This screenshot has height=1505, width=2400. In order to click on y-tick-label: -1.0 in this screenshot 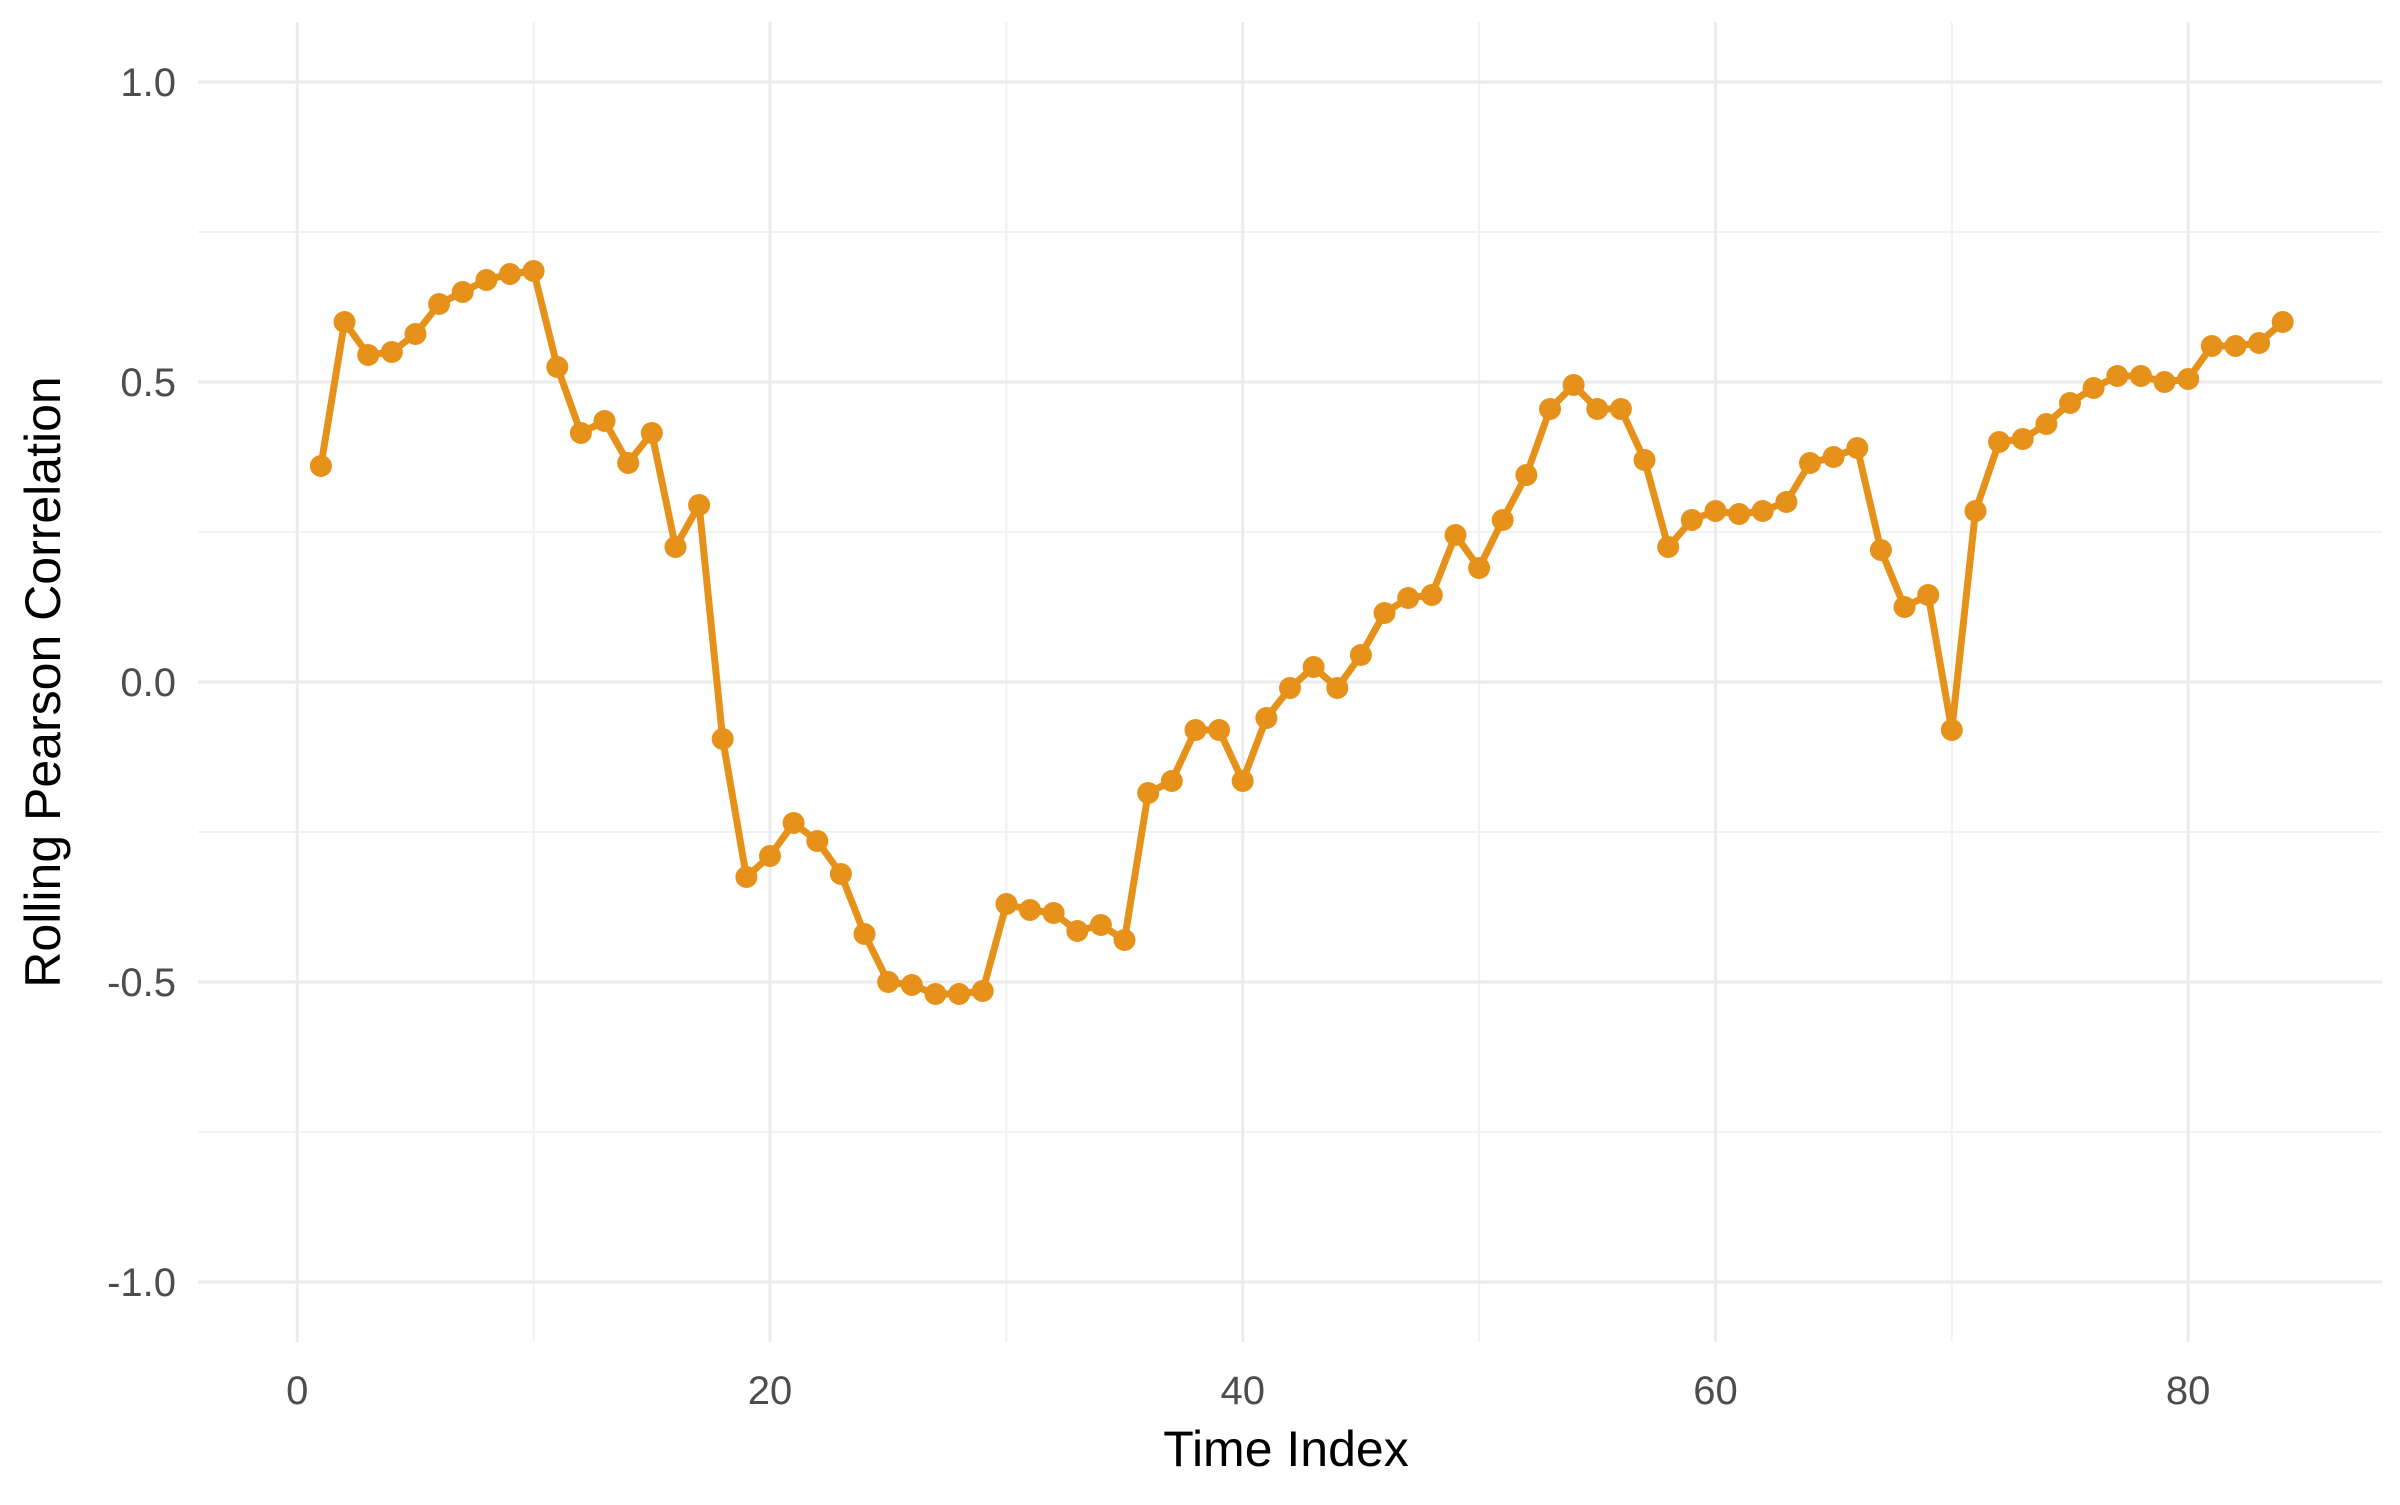, I will do `click(141, 1283)`.